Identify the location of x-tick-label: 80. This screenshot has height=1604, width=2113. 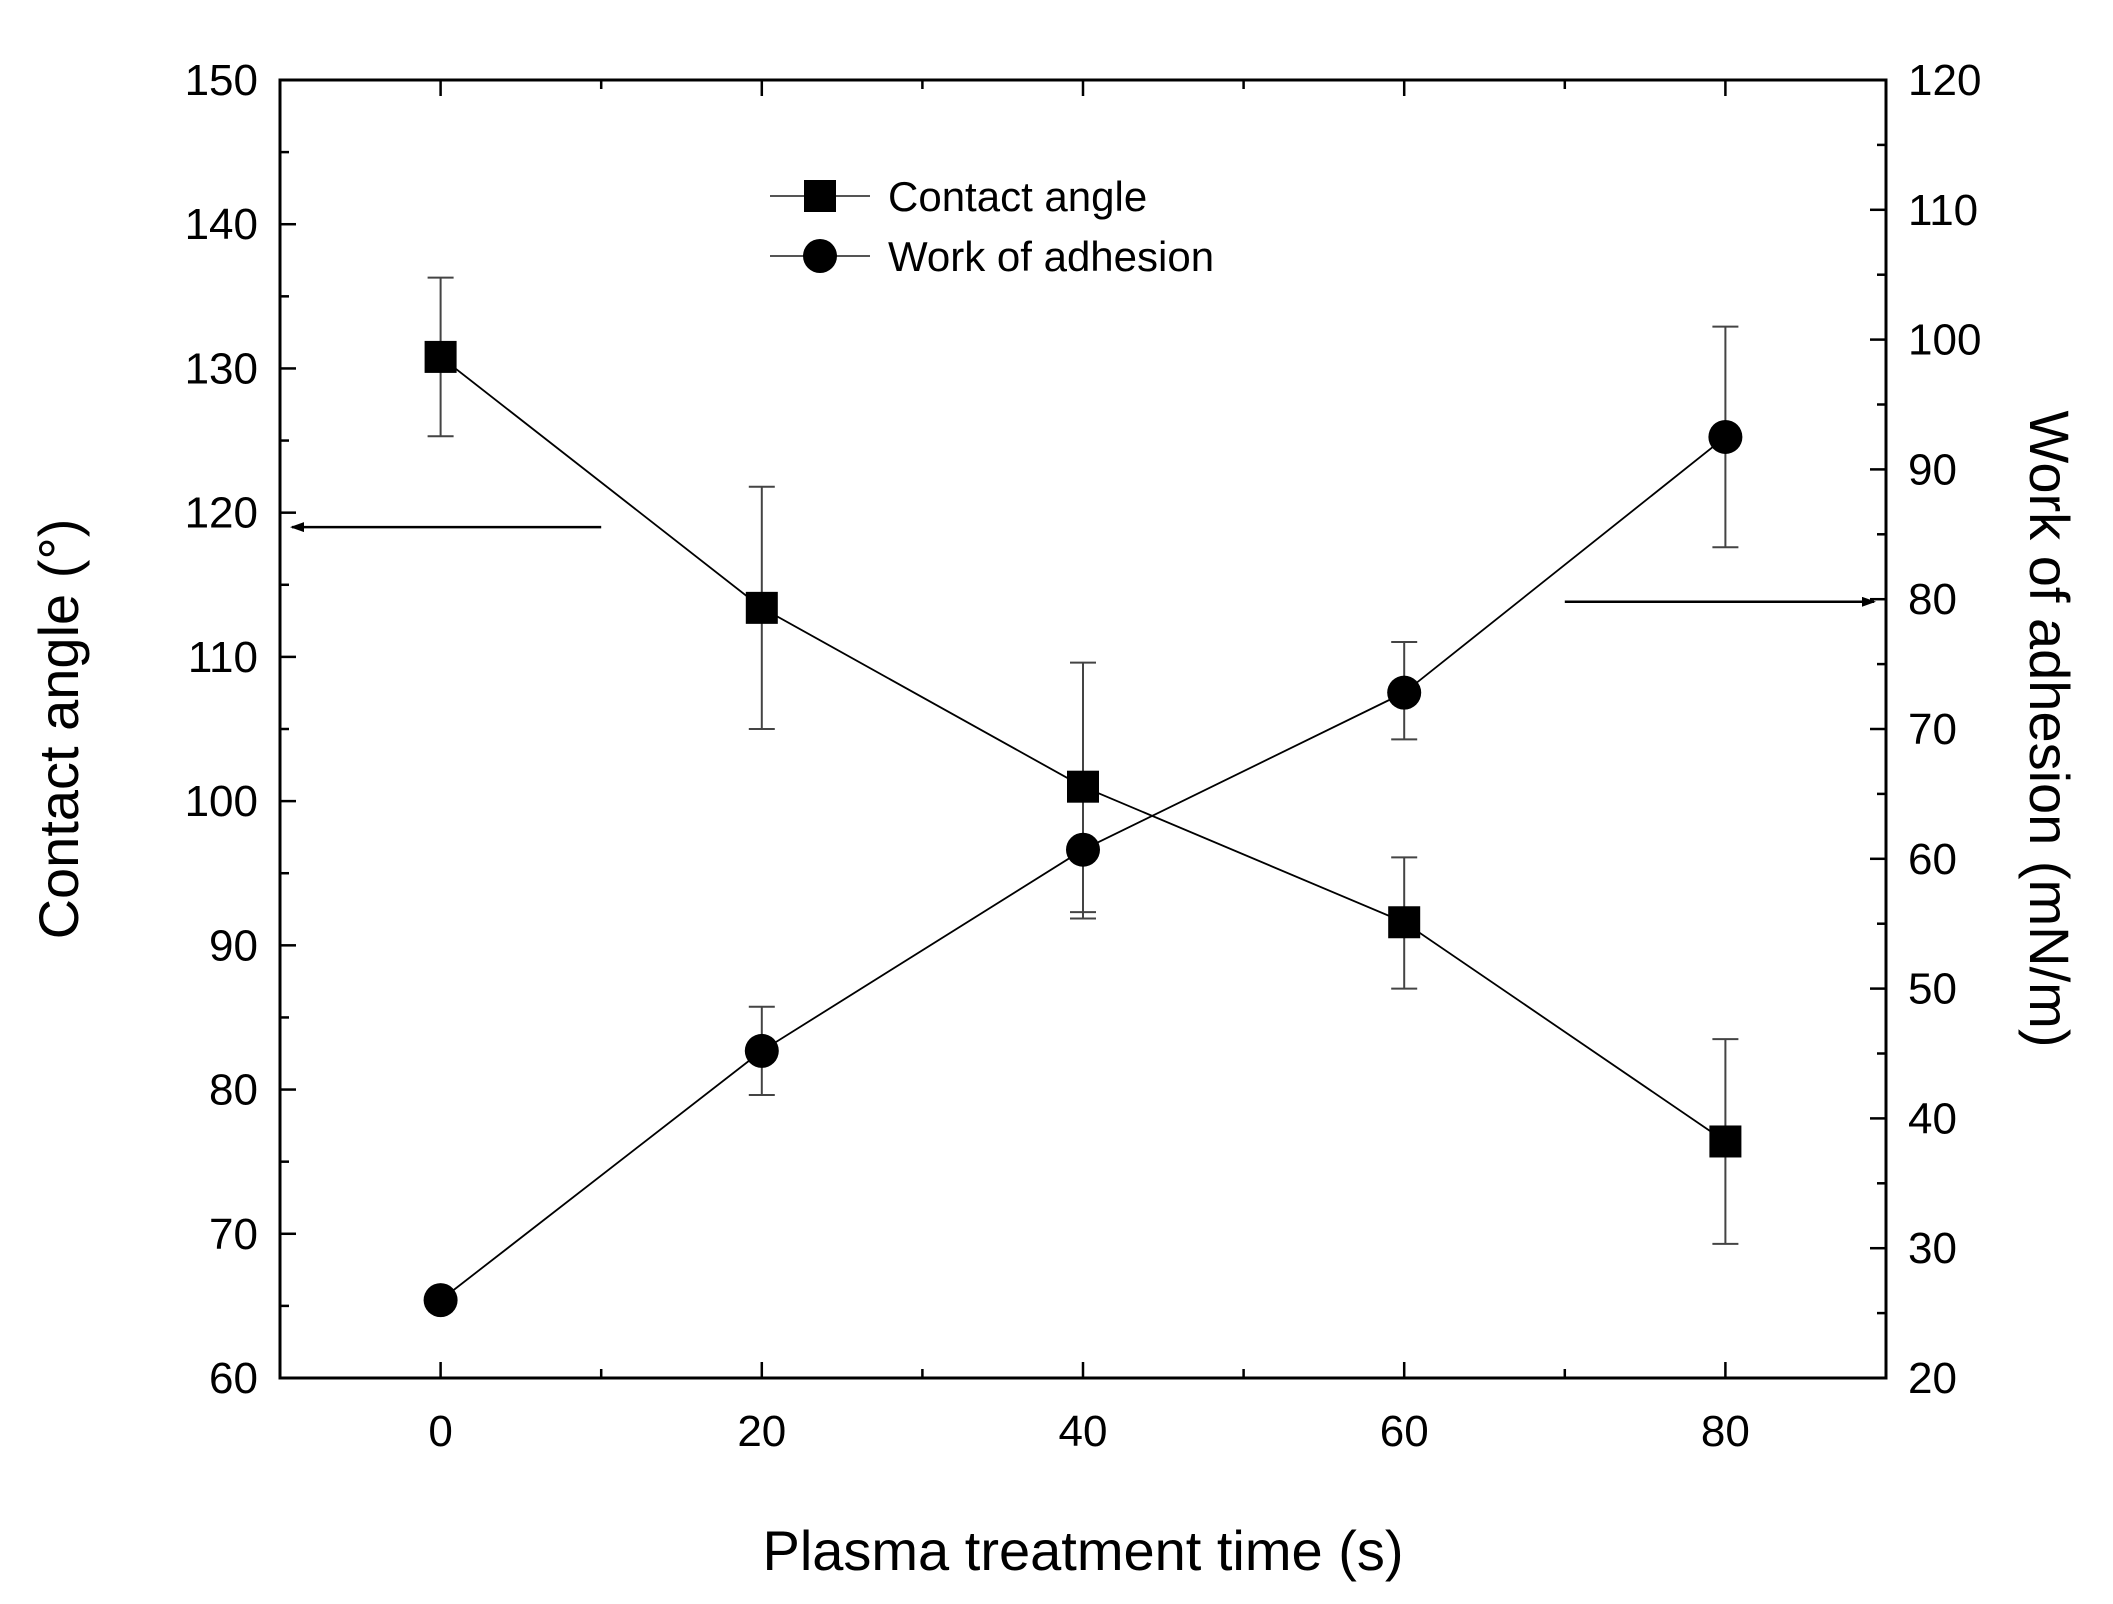
(1725, 1431).